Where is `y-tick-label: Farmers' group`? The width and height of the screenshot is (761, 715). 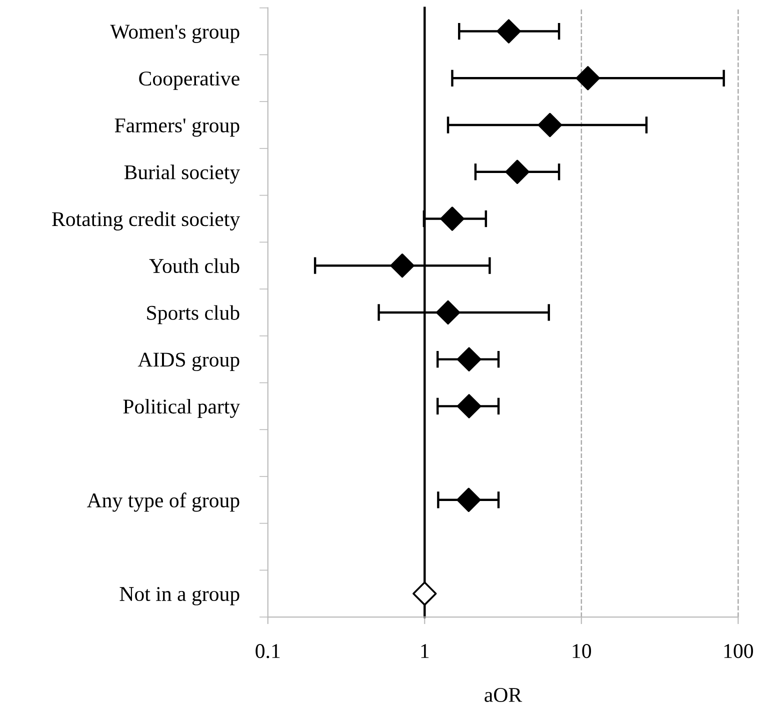 y-tick-label: Farmers' group is located at coordinates (177, 127).